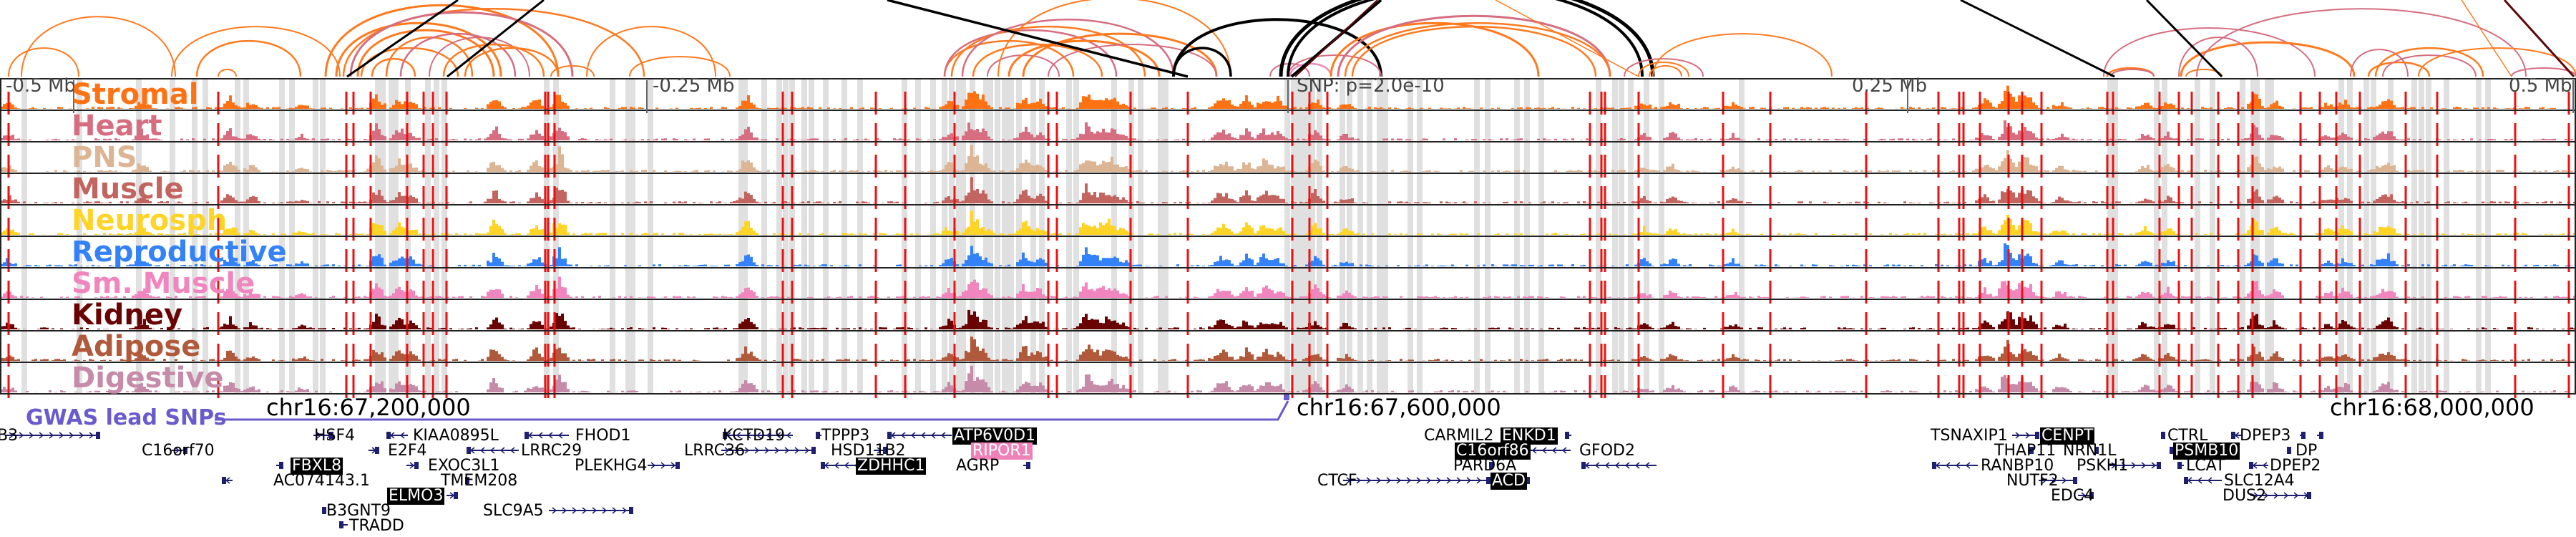  What do you see at coordinates (551, 451) in the screenshot?
I see `gene-label: LRRC29` at bounding box center [551, 451].